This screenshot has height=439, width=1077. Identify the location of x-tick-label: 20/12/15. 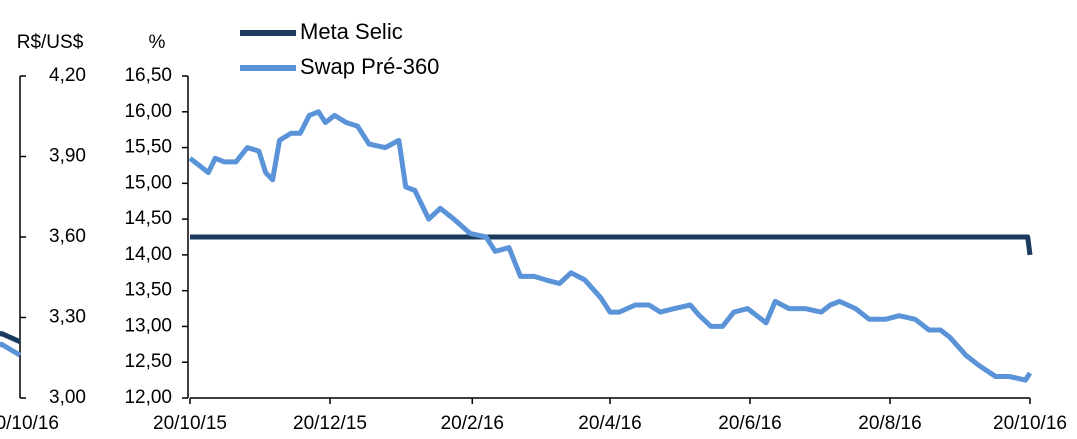
(330, 423).